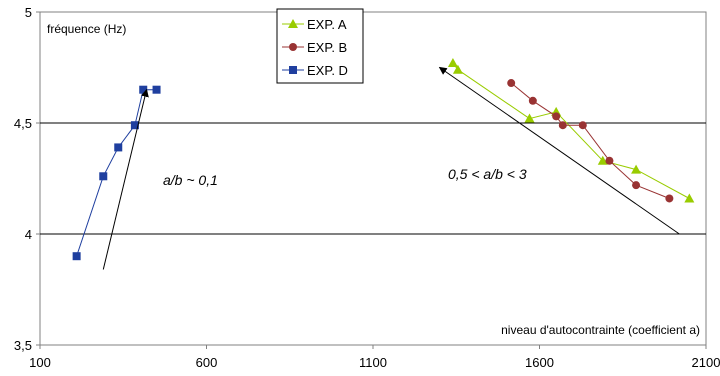 This screenshot has width=720, height=376. I want to click on x-axis-title: niveau d'autocontrainte (coefficient a), so click(600, 330).